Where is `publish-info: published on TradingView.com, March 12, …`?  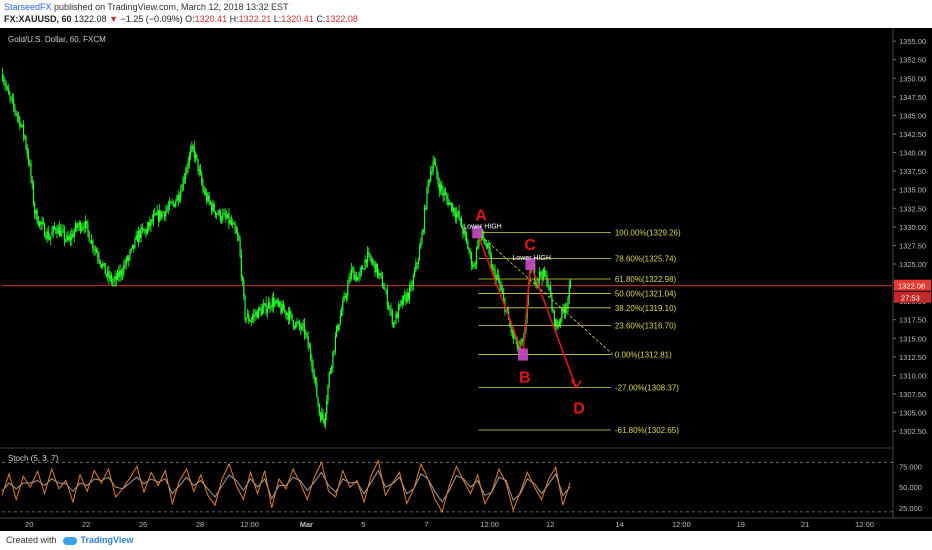 publish-info: published on TradingView.com, March 12, … is located at coordinates (171, 7).